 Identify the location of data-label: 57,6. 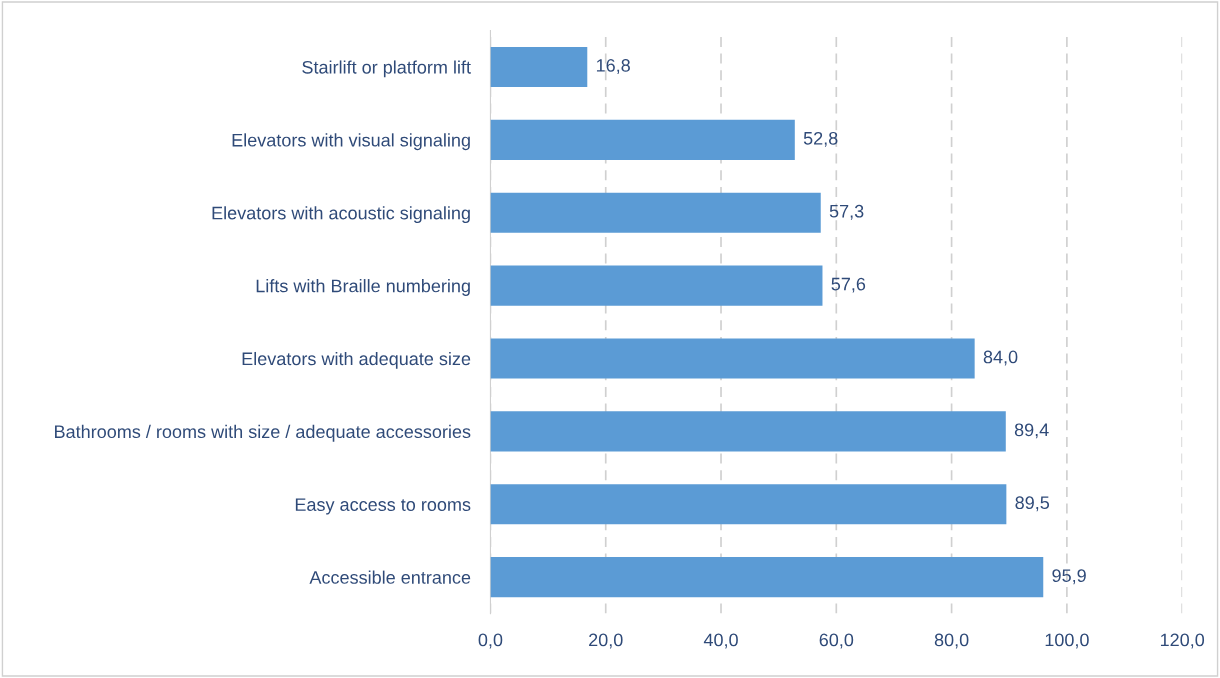
(848, 285).